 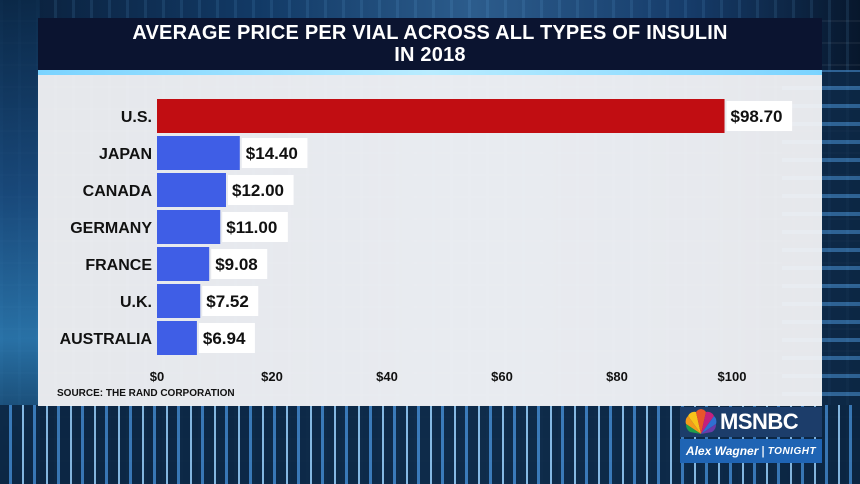 I want to click on value-label-bg-japan, so click(x=274, y=153).